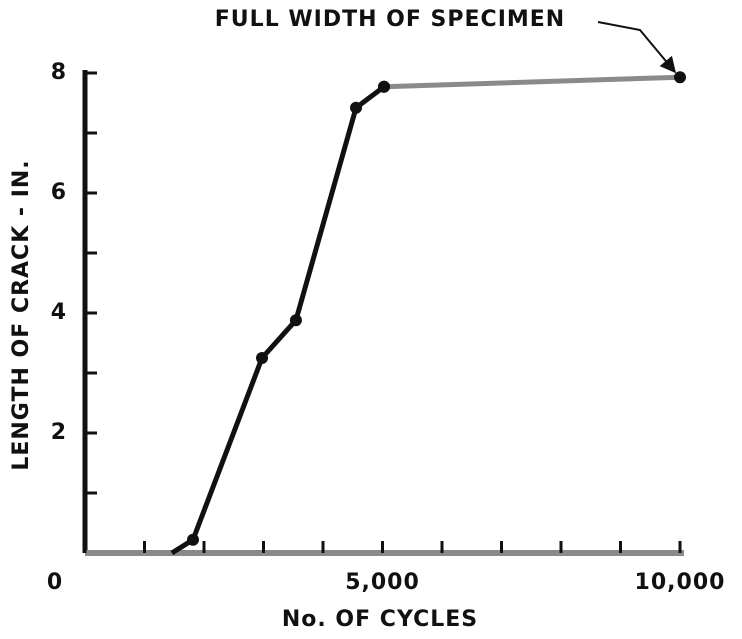 Image resolution: width=742 pixels, height=639 pixels. What do you see at coordinates (21, 314) in the screenshot?
I see `y-axis-label: LENGTH OF CRACK - IN.` at bounding box center [21, 314].